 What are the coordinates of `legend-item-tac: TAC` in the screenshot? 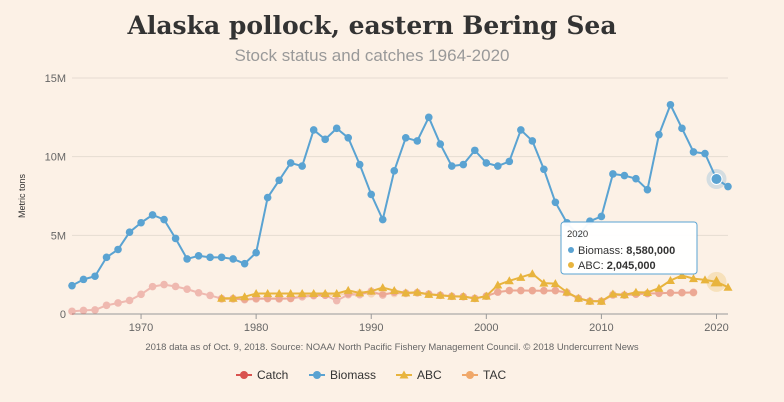 It's located at (484, 375).